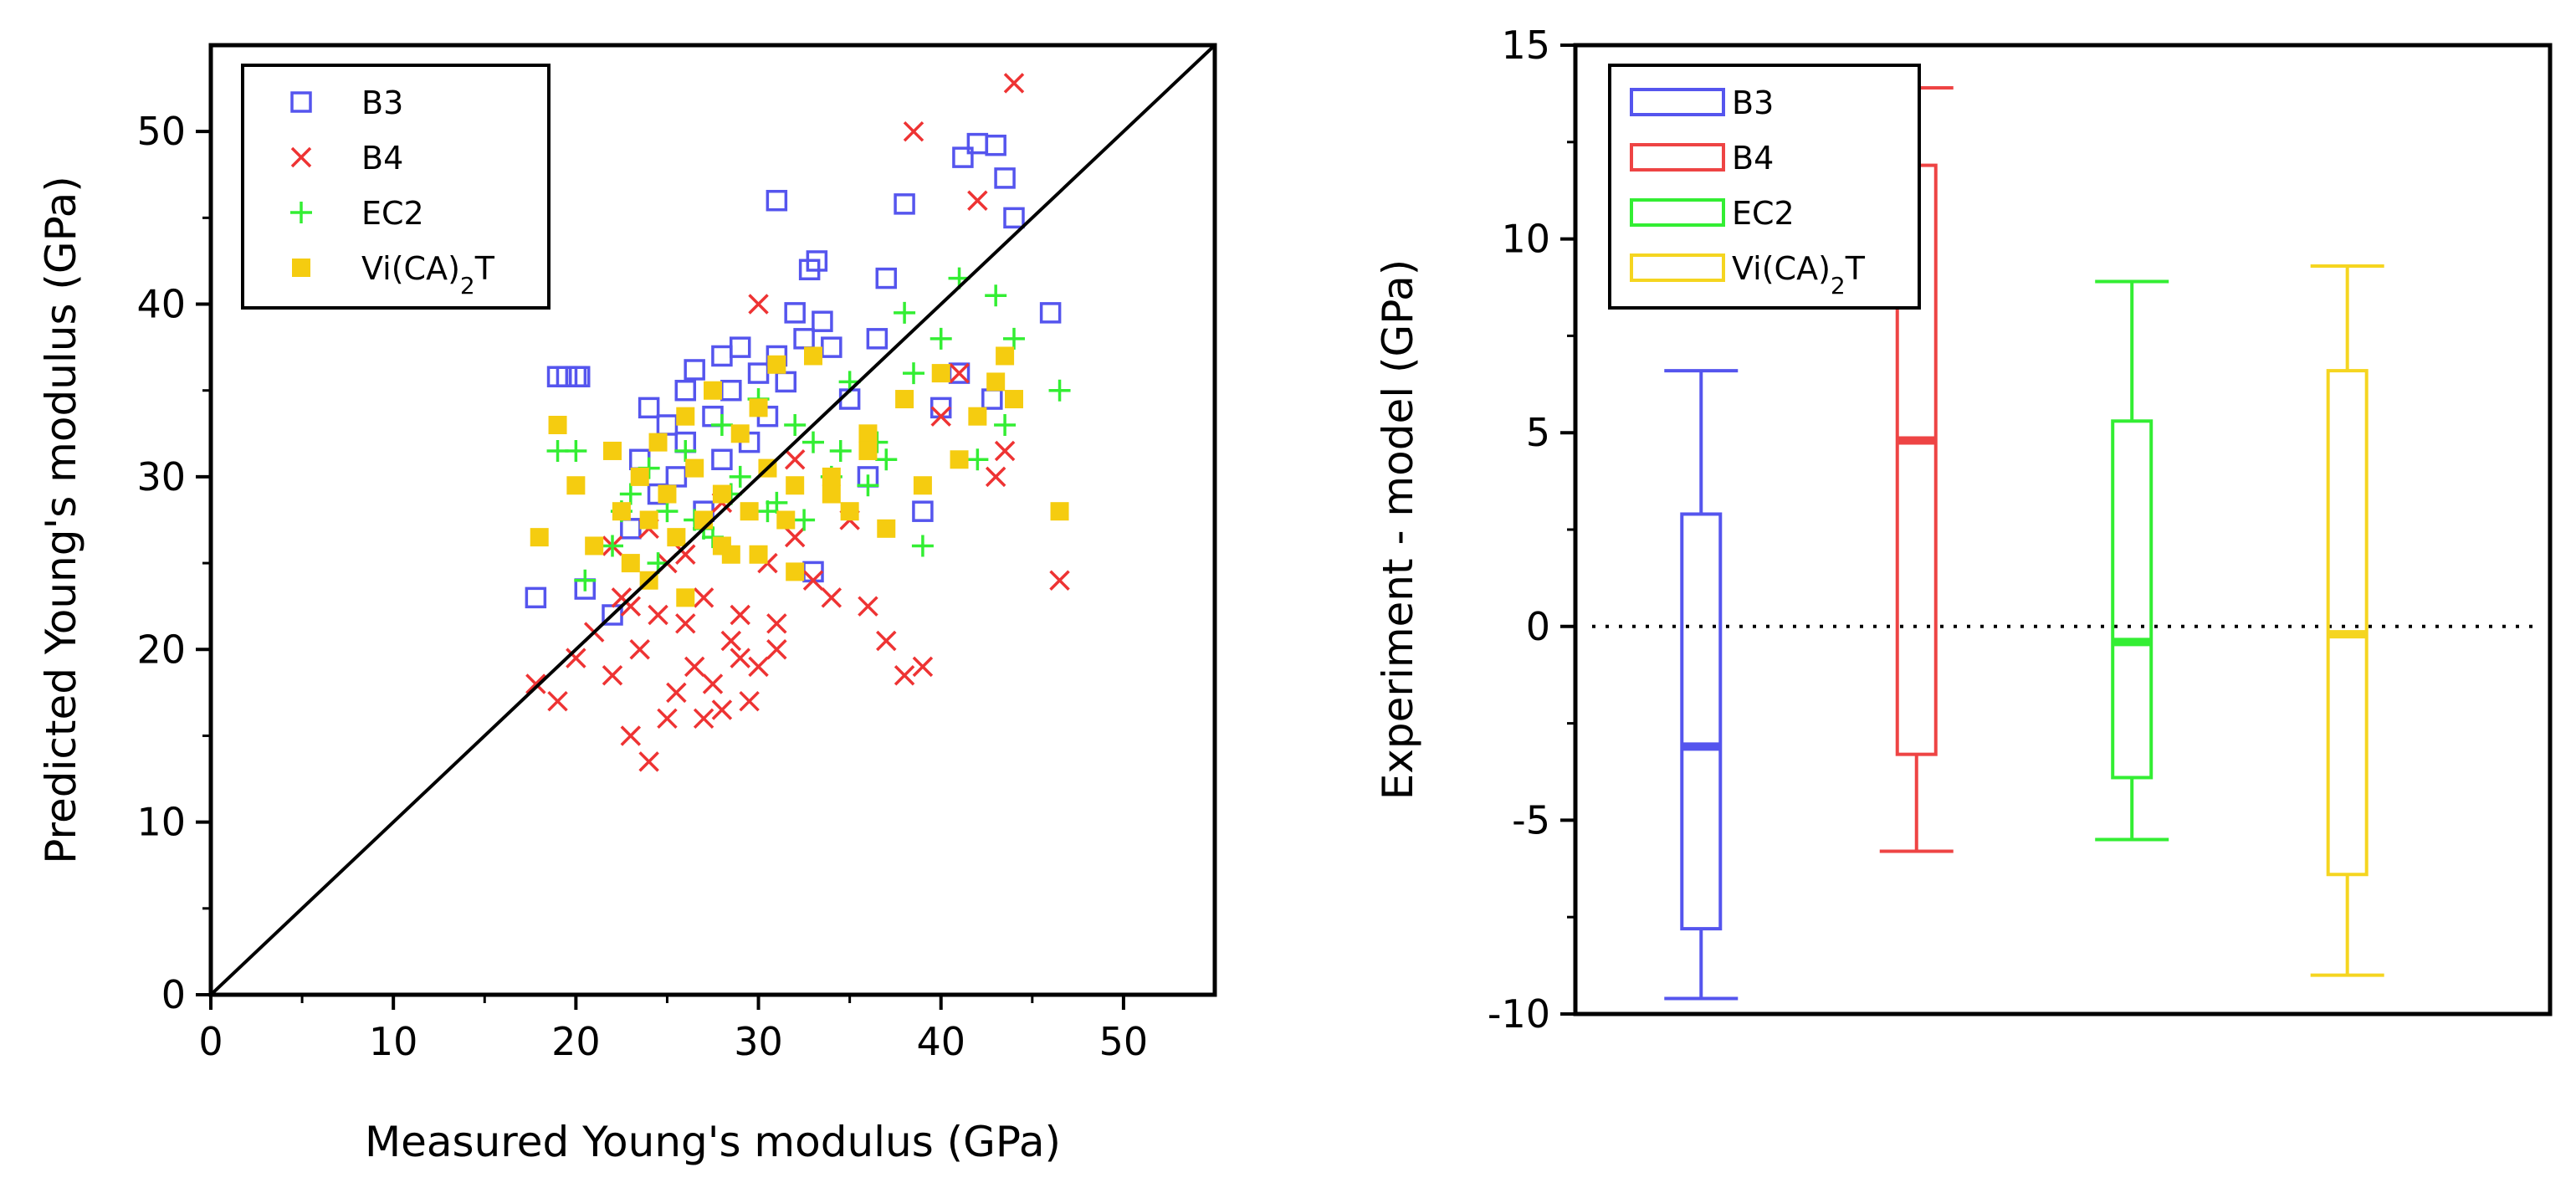 The image size is (2576, 1188). Describe the element at coordinates (1678, 102) in the screenshot. I see `legend-swatch-b3` at that location.